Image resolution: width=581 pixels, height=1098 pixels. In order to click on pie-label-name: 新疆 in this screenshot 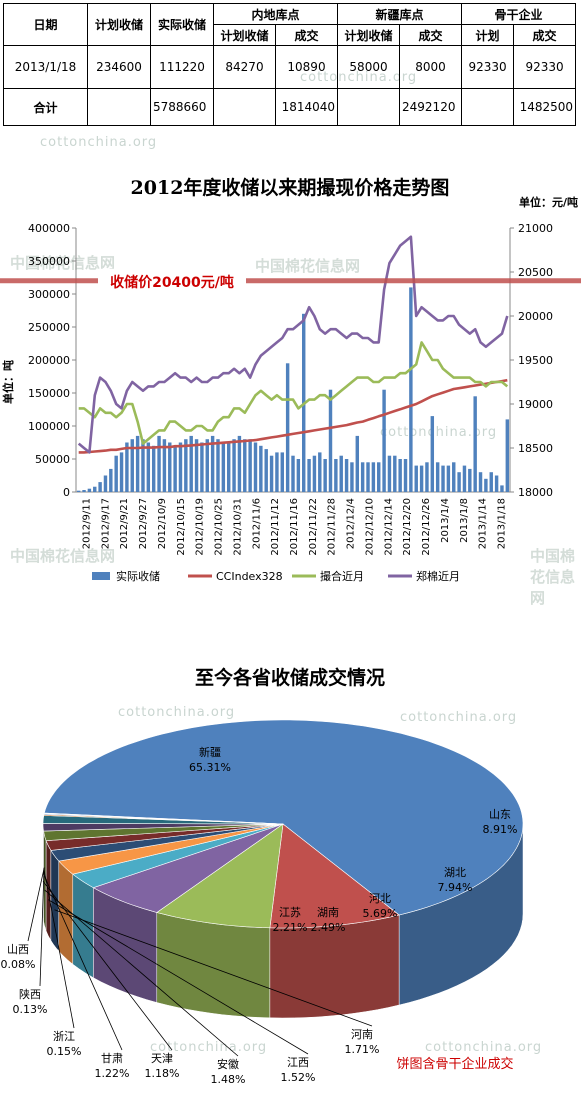, I will do `click(210, 752)`.